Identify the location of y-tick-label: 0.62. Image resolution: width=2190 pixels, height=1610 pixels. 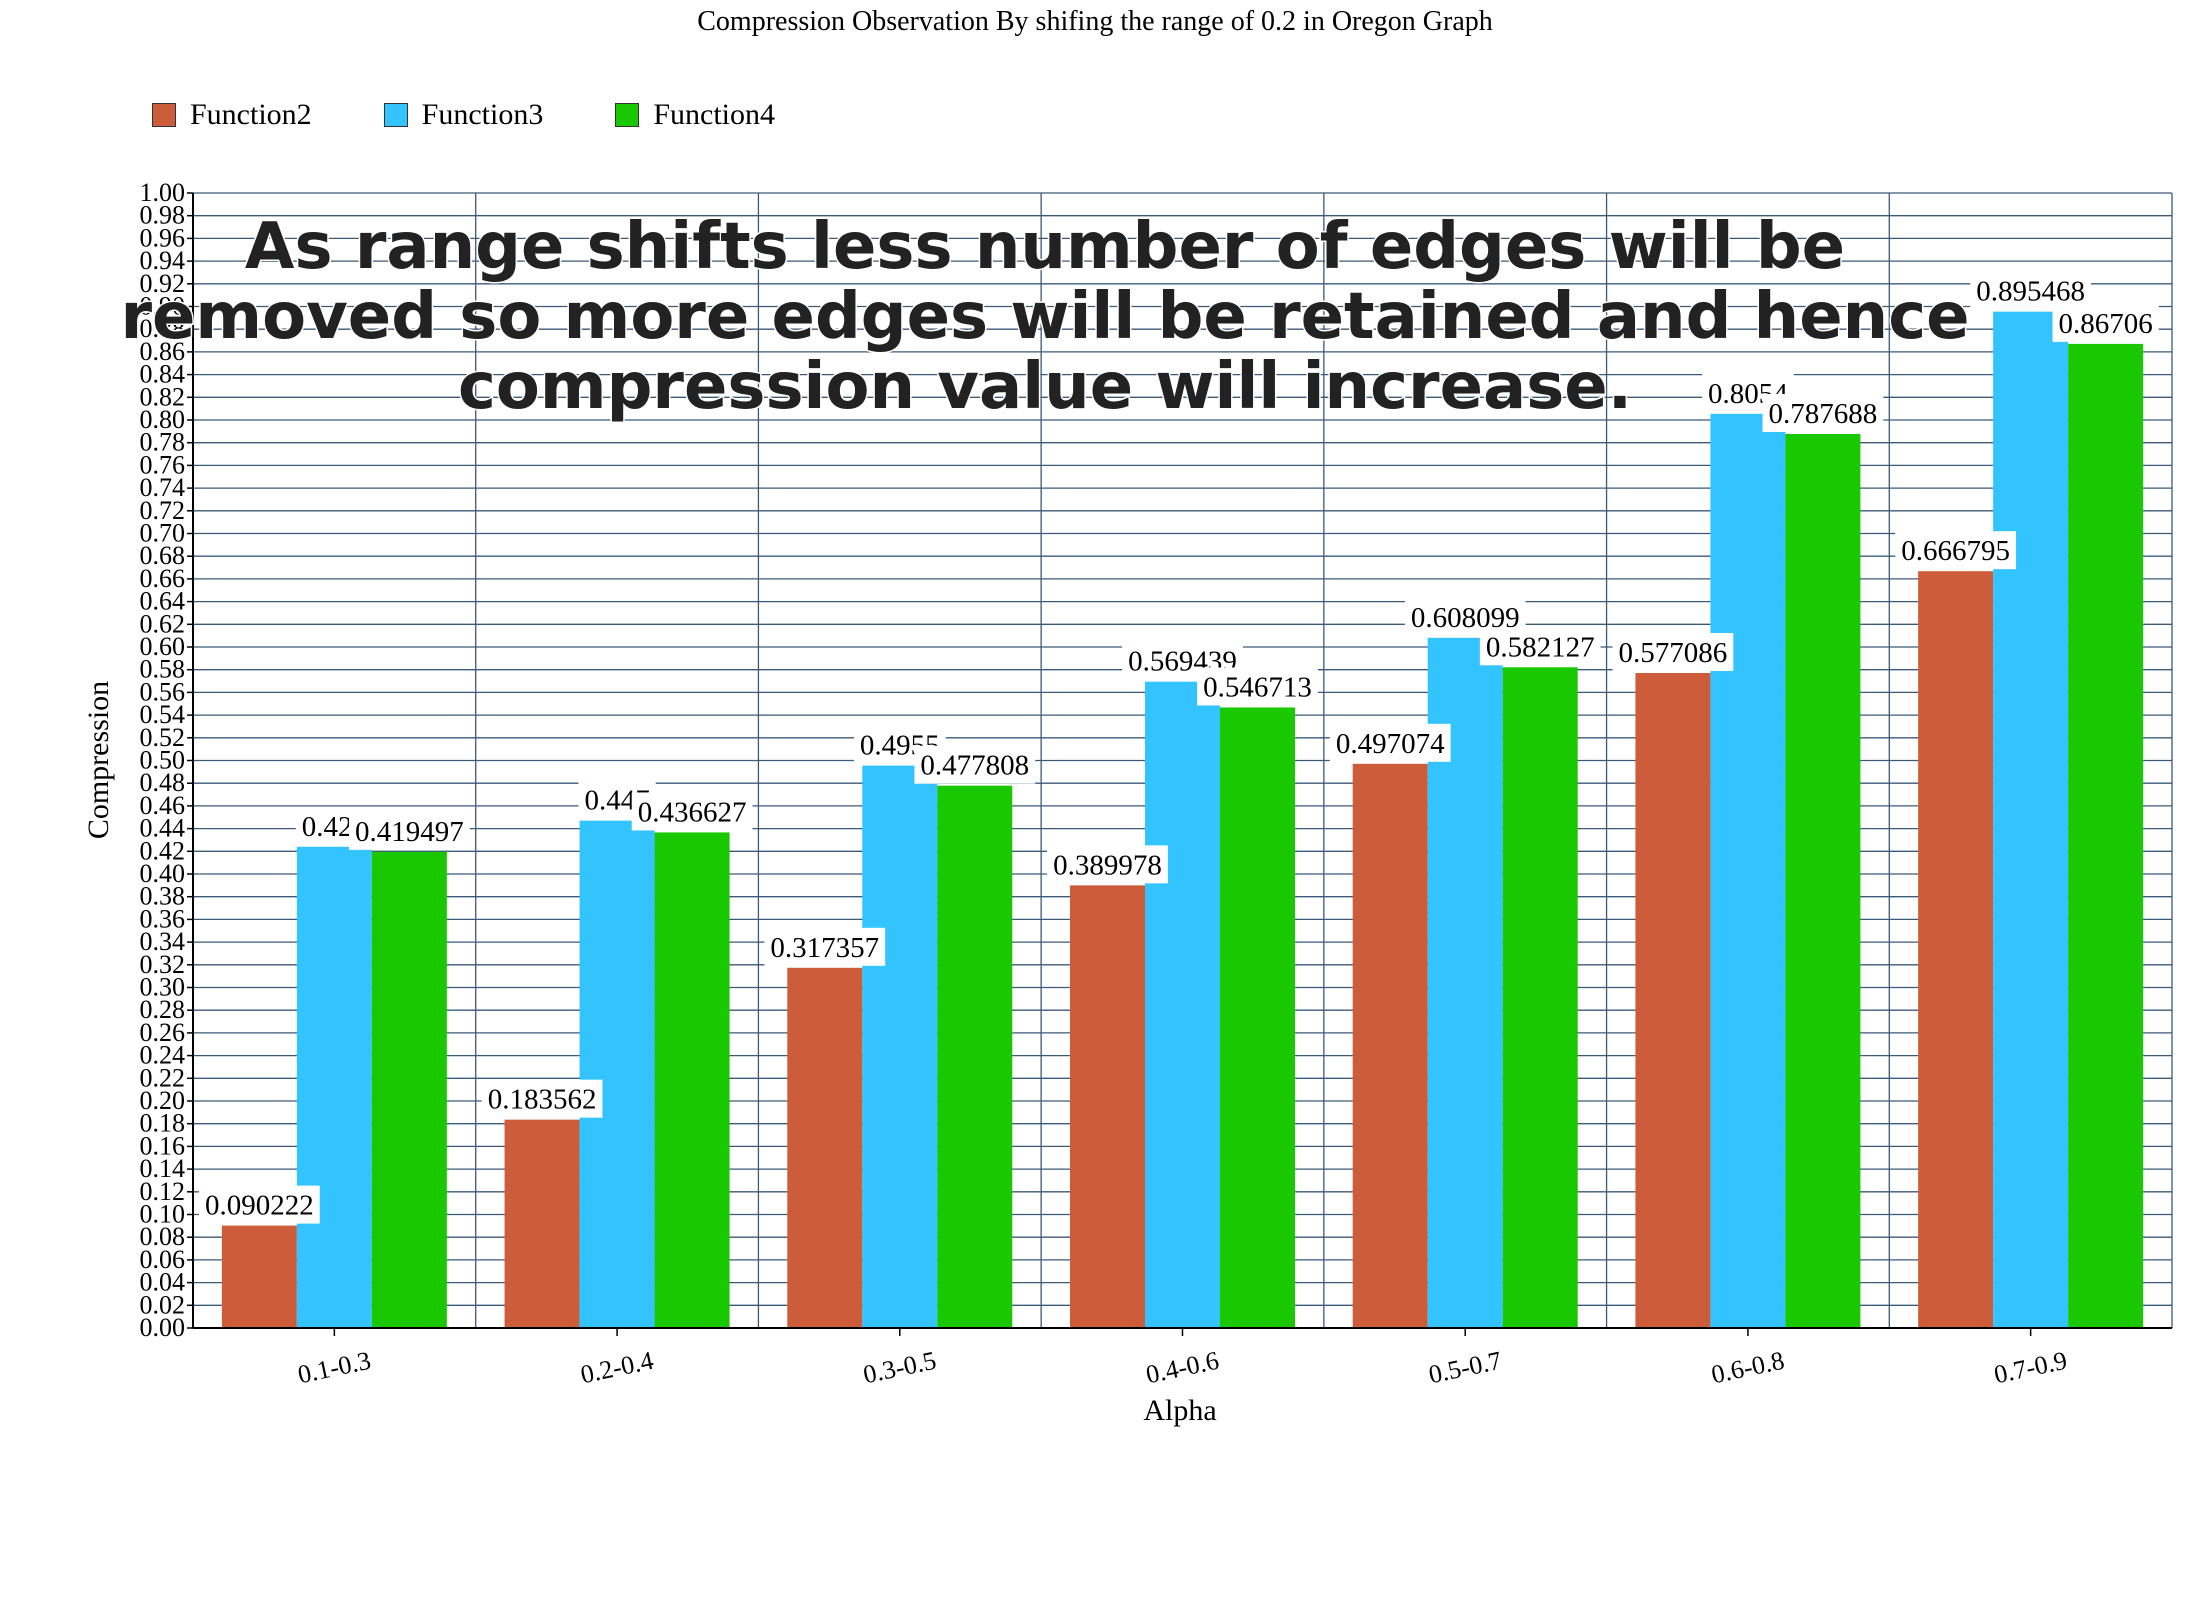
(163, 623).